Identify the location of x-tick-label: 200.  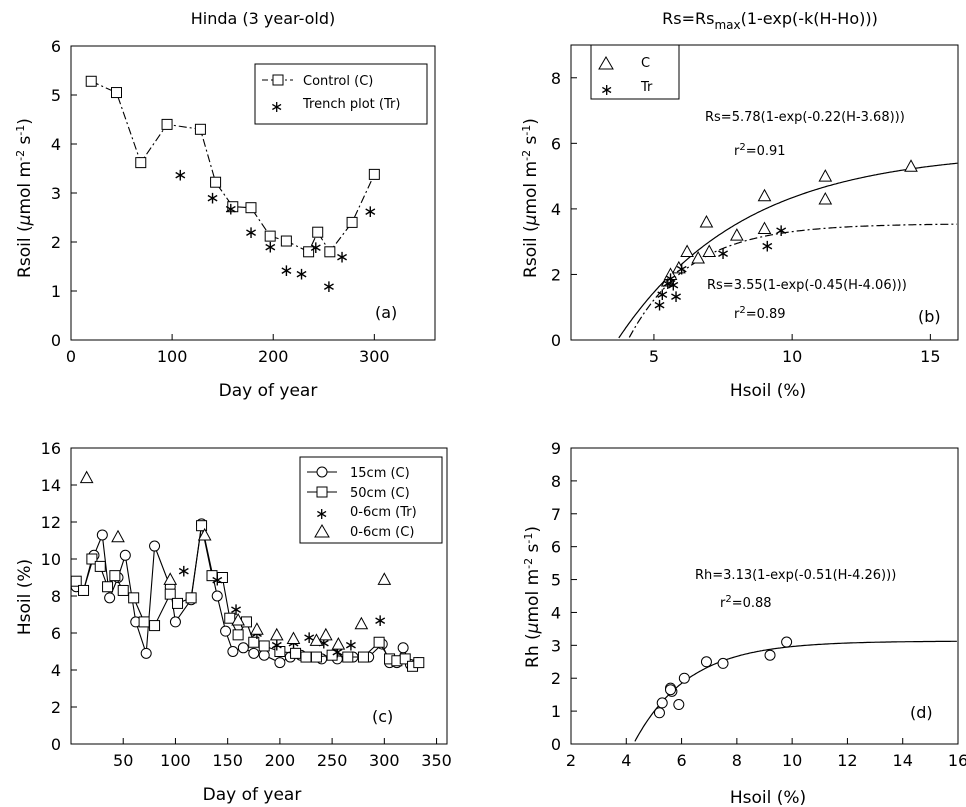
(273, 356).